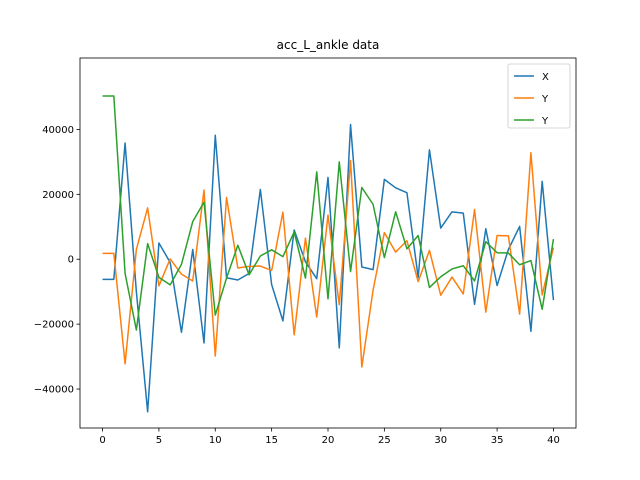 This screenshot has height=480, width=640. I want to click on legend-box, so click(539, 96).